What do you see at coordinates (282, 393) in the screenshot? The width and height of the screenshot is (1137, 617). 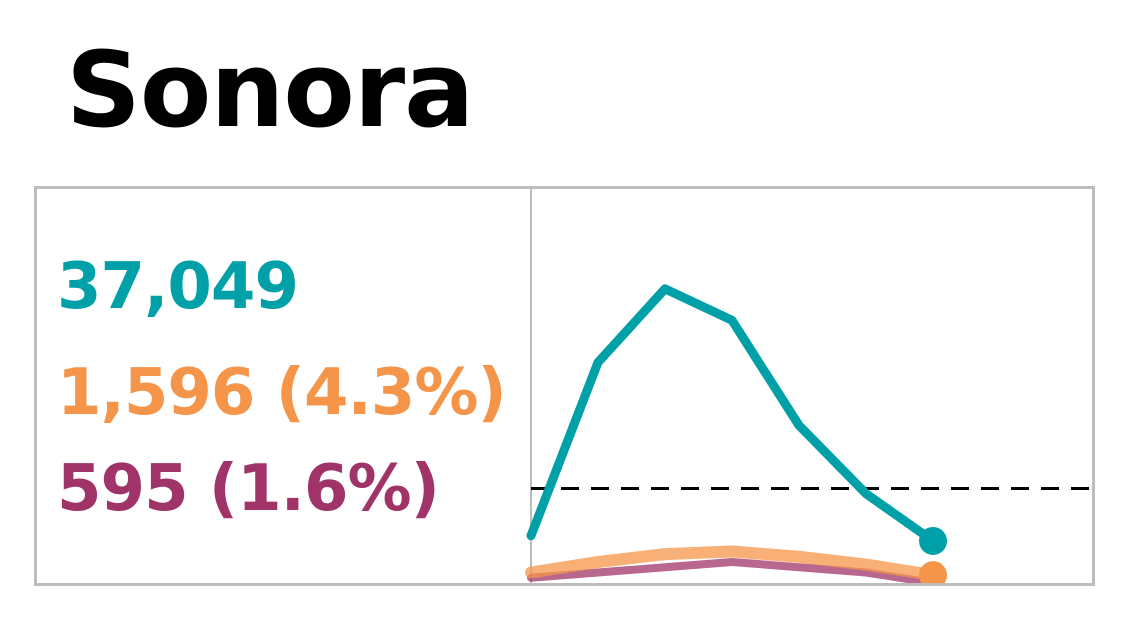 I see `stat-series-a: 1,596 (4.3%)` at bounding box center [282, 393].